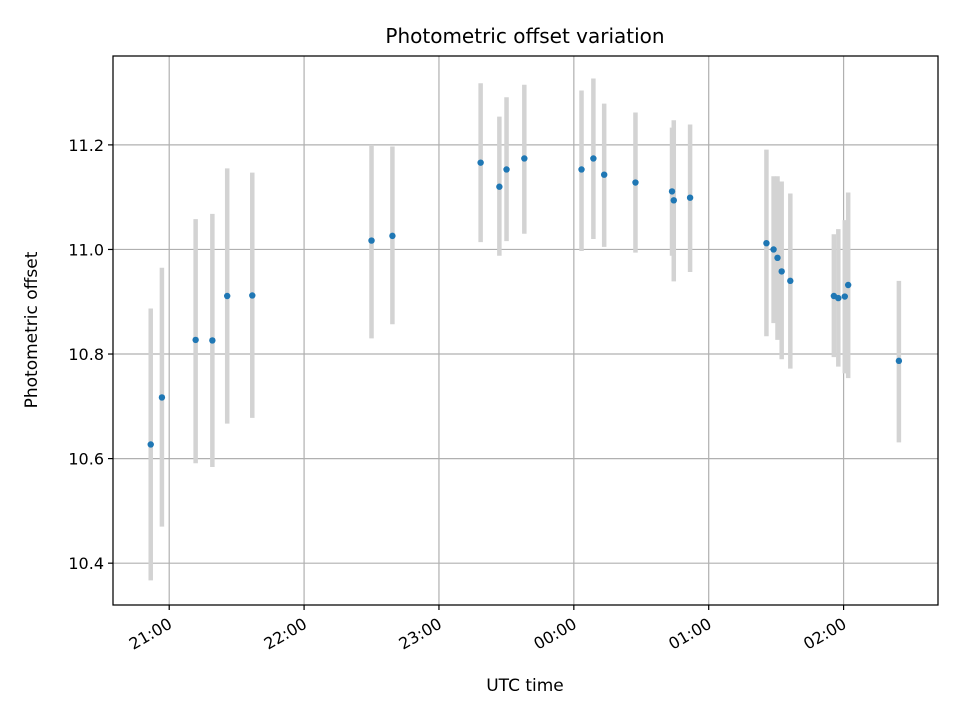  I want to click on y-axis-label: Photometric offset, so click(32, 329).